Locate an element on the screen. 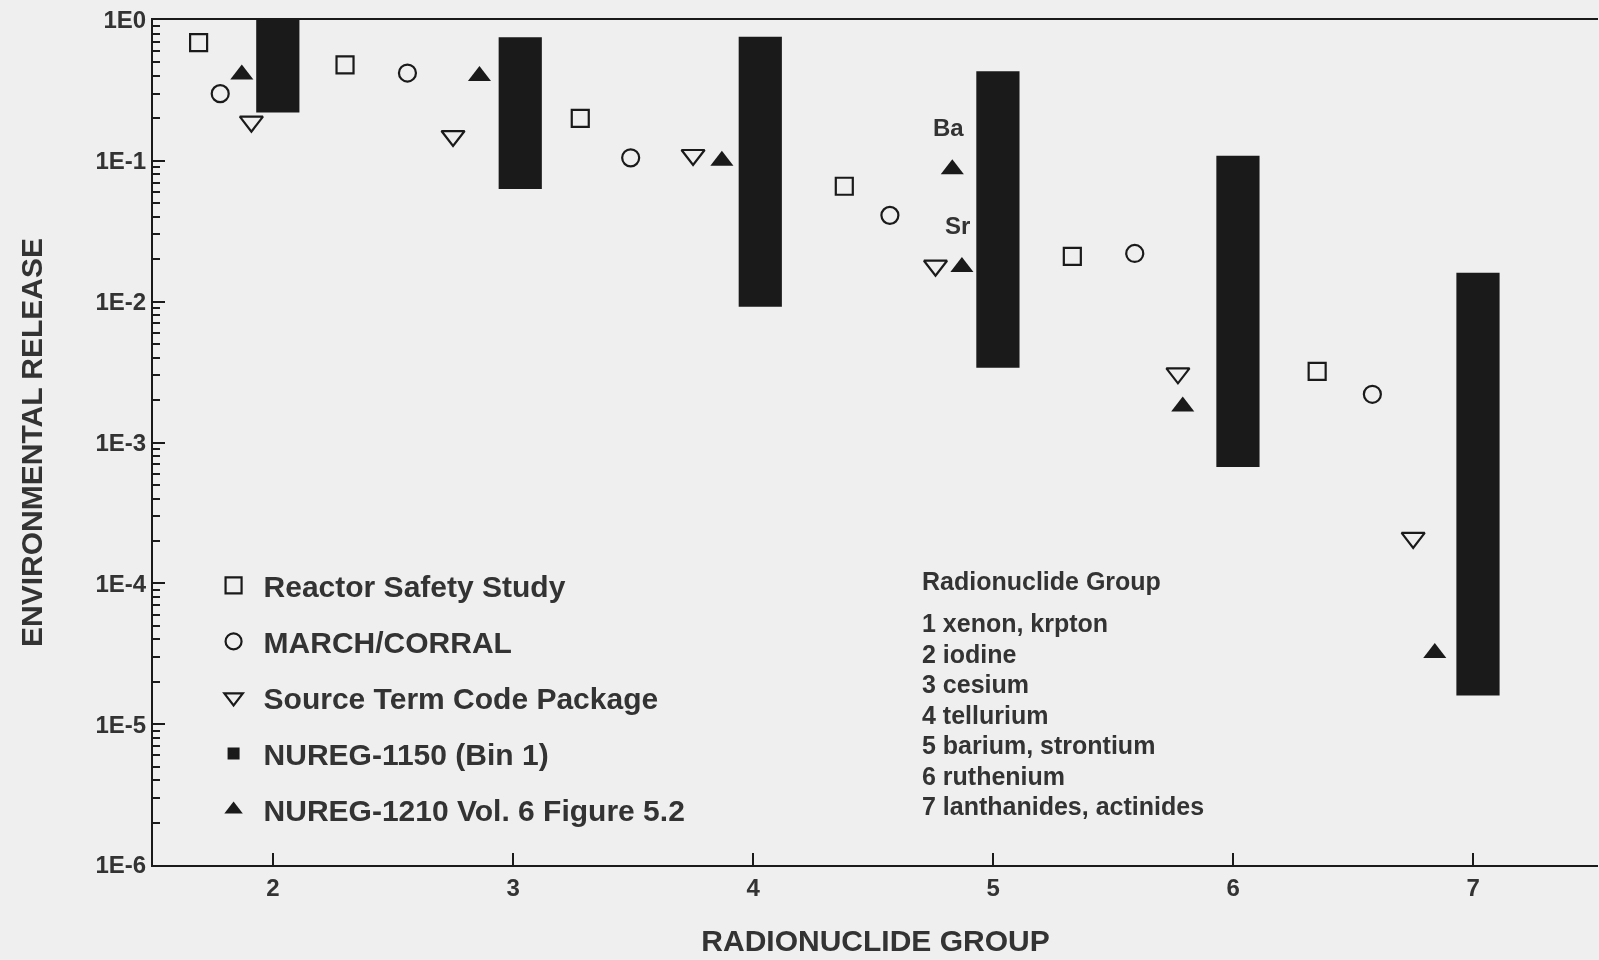  y-axis-title: ENVIRONMENTAL RELEASE is located at coordinates (31, 442).